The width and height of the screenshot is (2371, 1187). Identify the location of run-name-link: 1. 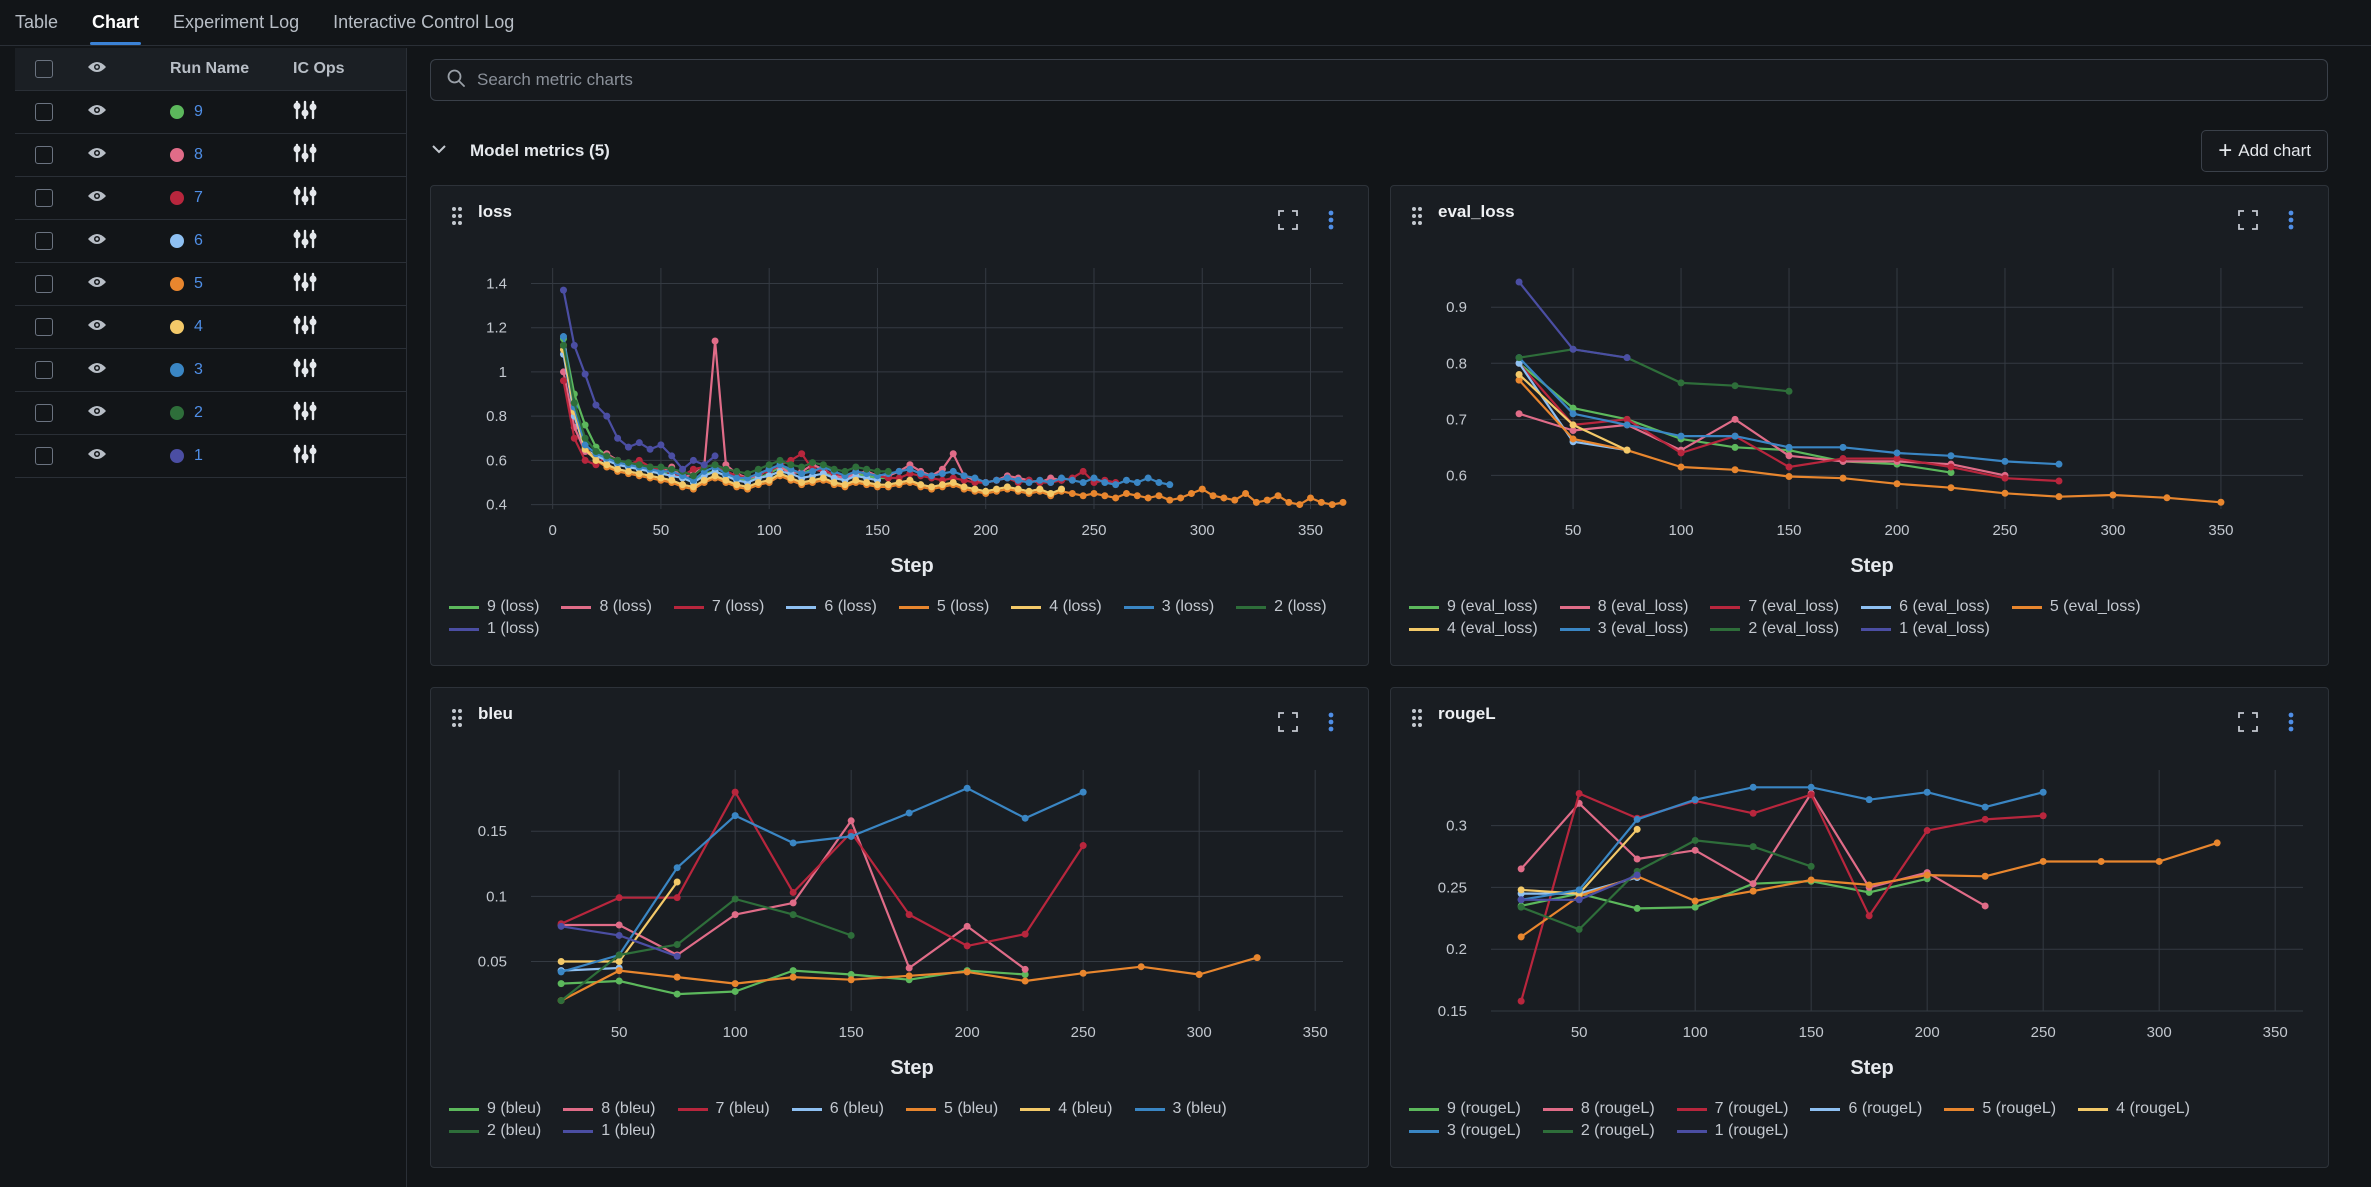
(198, 455).